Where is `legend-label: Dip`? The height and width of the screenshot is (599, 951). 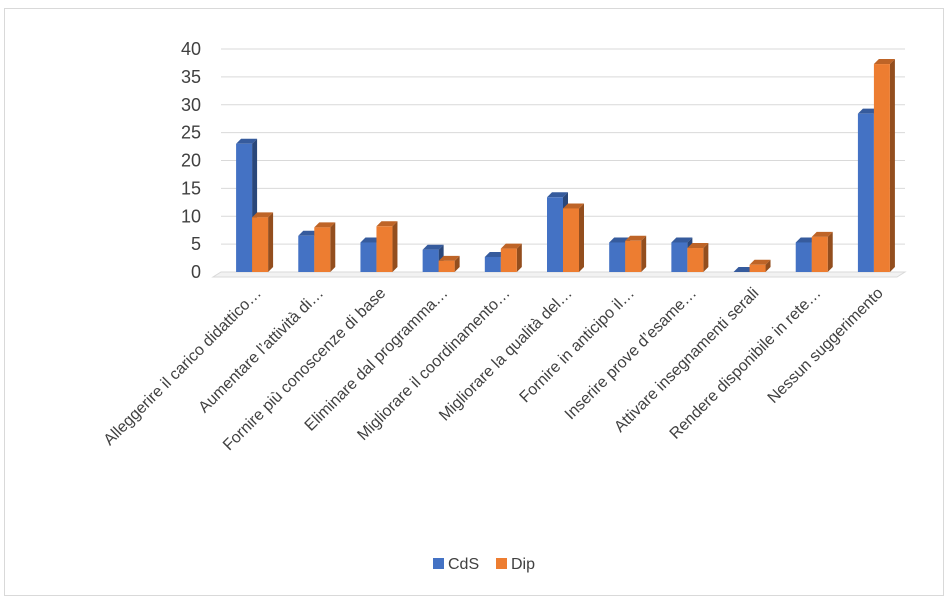
legend-label: Dip is located at coordinates (523, 564).